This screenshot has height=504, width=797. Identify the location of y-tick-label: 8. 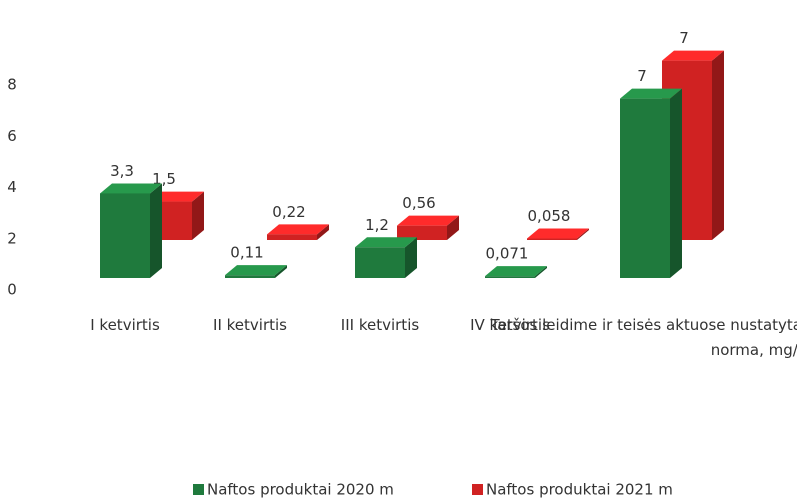
(12, 85).